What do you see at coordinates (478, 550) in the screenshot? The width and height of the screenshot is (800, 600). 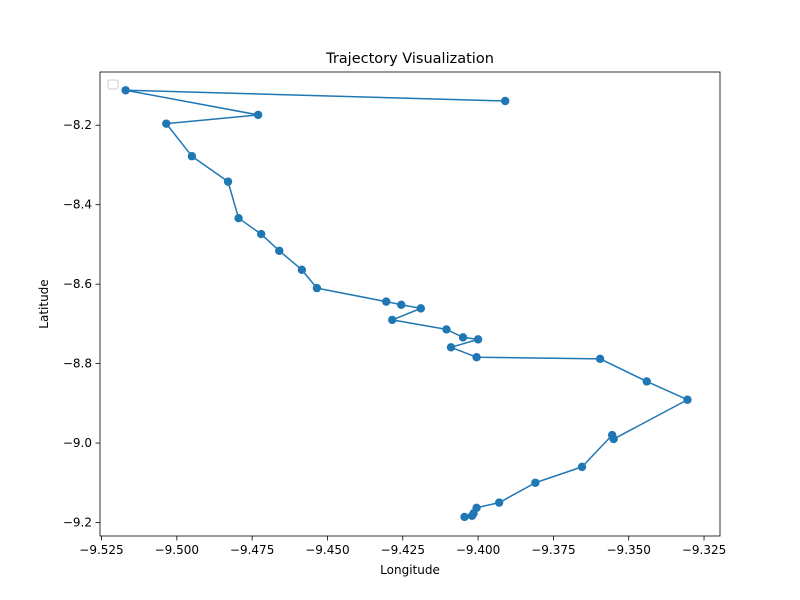 I see `x-tick-label: −9.400` at bounding box center [478, 550].